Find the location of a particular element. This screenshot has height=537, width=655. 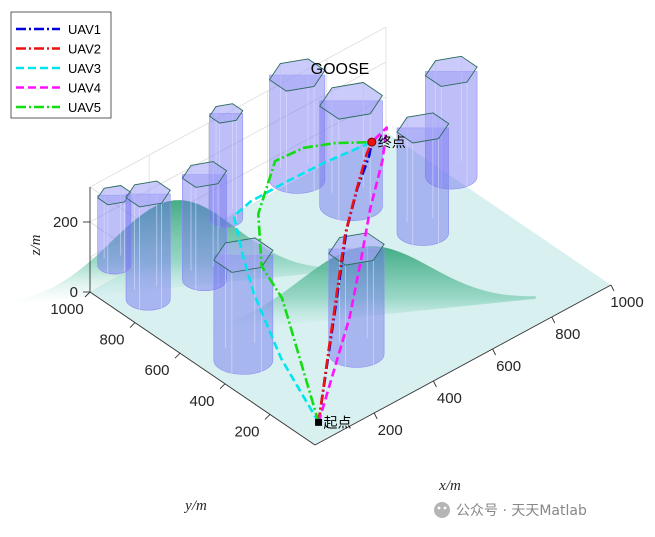

terrain-hill is located at coordinates (365, 290).